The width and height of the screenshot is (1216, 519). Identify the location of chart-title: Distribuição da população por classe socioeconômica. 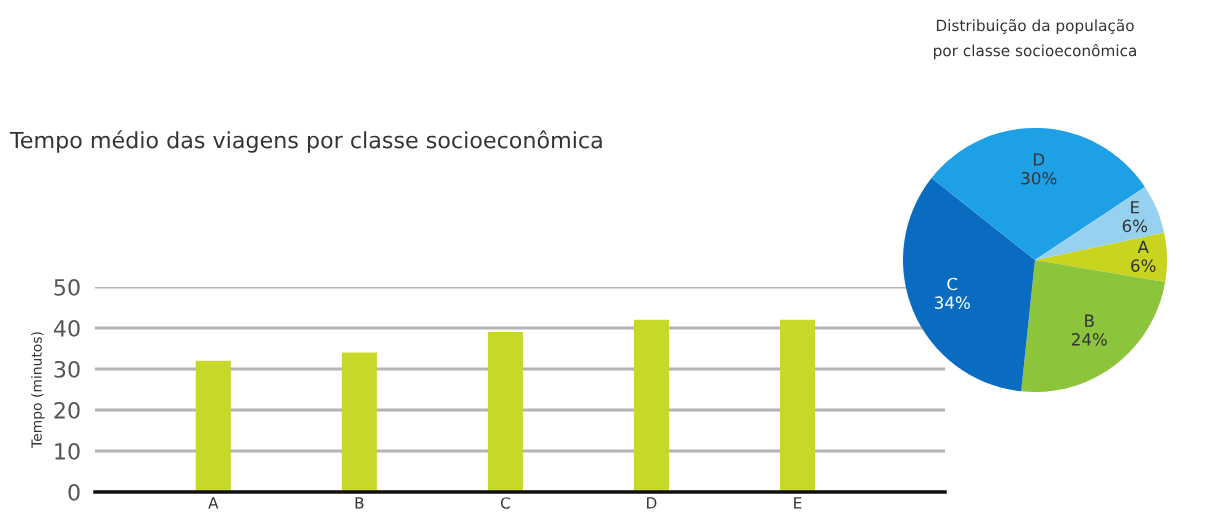
(1035, 39).